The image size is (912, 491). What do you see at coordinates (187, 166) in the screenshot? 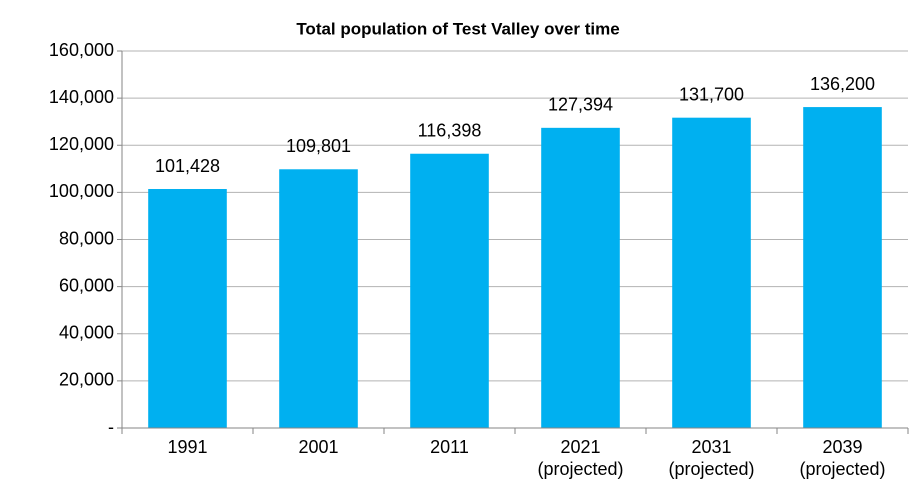
I see `data-label: 101,428` at bounding box center [187, 166].